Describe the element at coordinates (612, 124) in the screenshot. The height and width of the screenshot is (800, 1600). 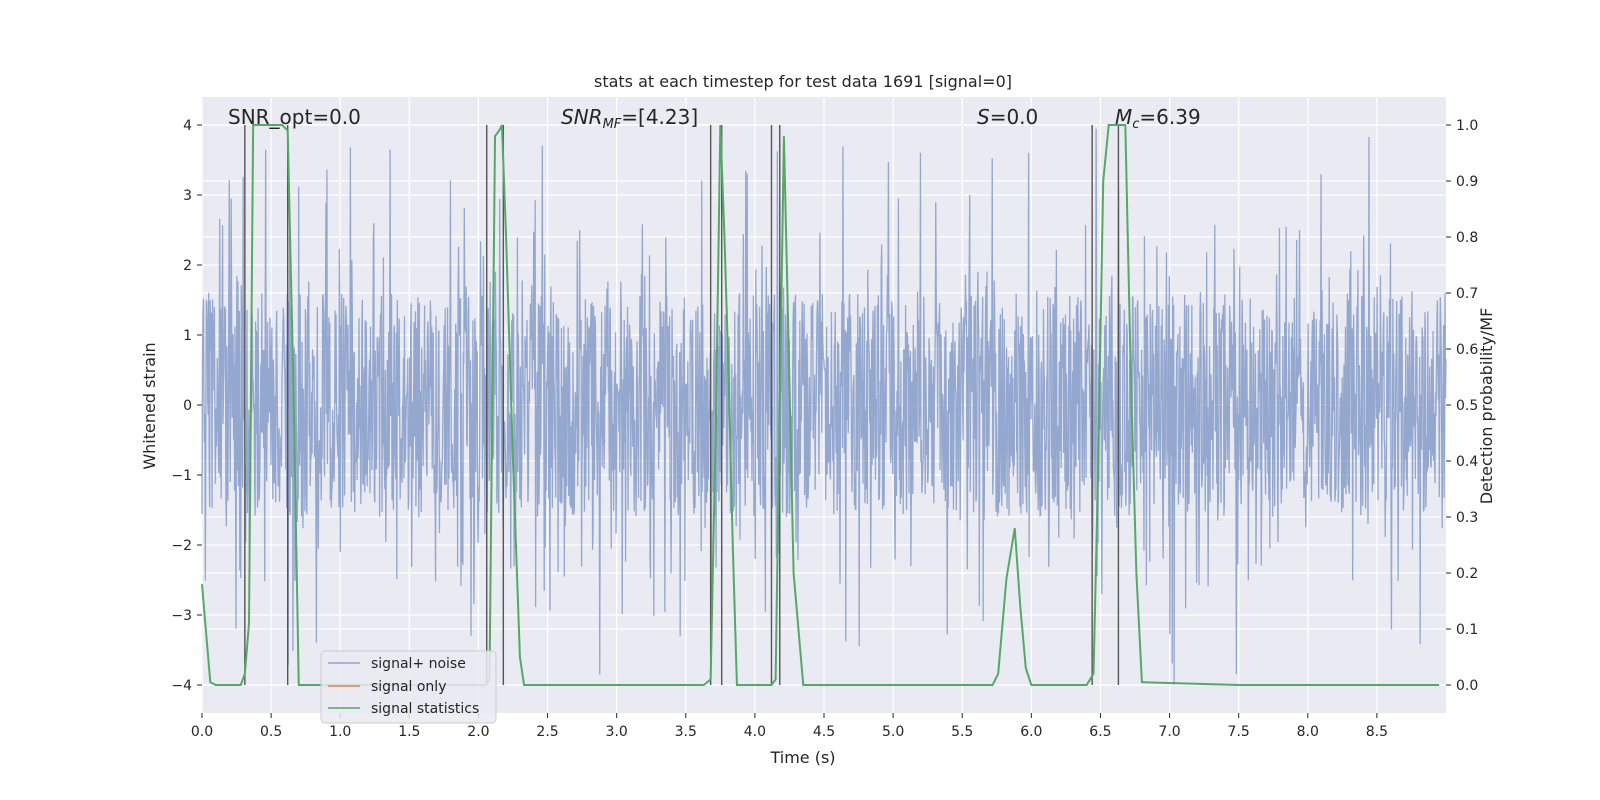
I see `snr-mf-sub: MF` at that location.